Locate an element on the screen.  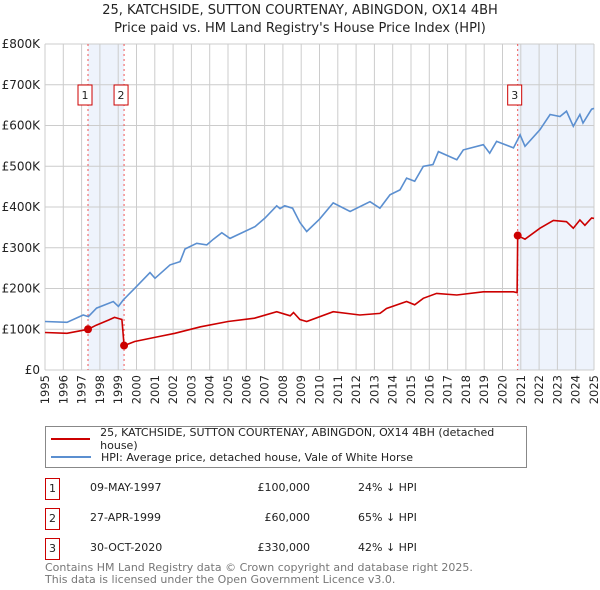
sale-price: £330,000 is located at coordinates (284, 547).